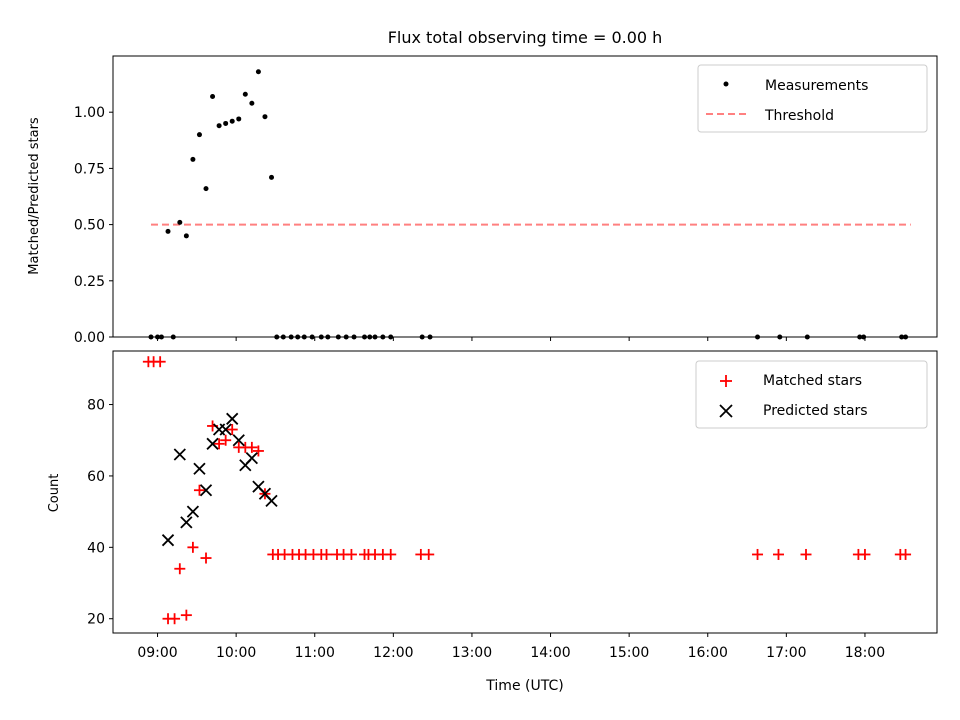 This screenshot has height=720, width=960. What do you see at coordinates (96, 620) in the screenshot?
I see `bottom-y-tick-label: 20` at bounding box center [96, 620].